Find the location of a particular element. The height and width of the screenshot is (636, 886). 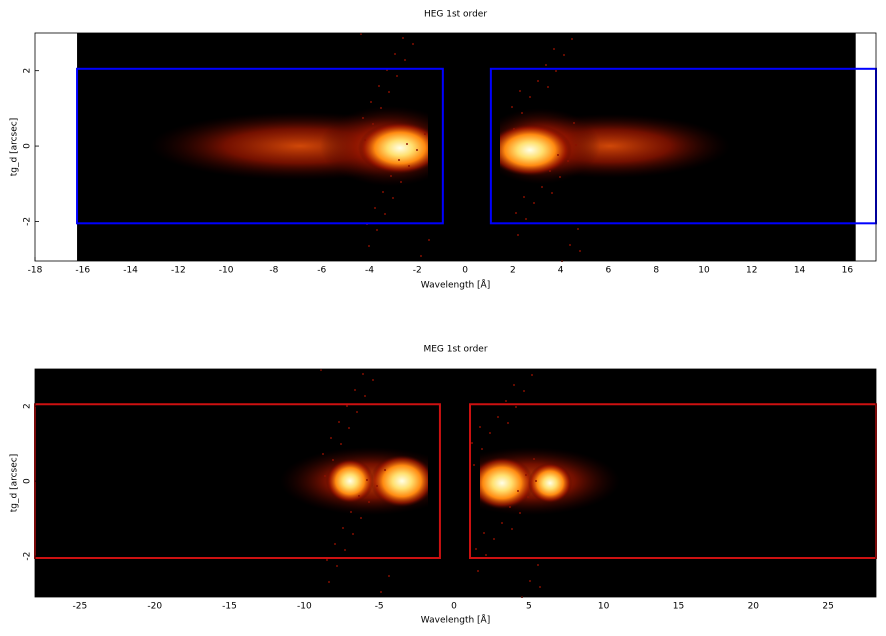

x-tick-label: 25 is located at coordinates (827, 607).